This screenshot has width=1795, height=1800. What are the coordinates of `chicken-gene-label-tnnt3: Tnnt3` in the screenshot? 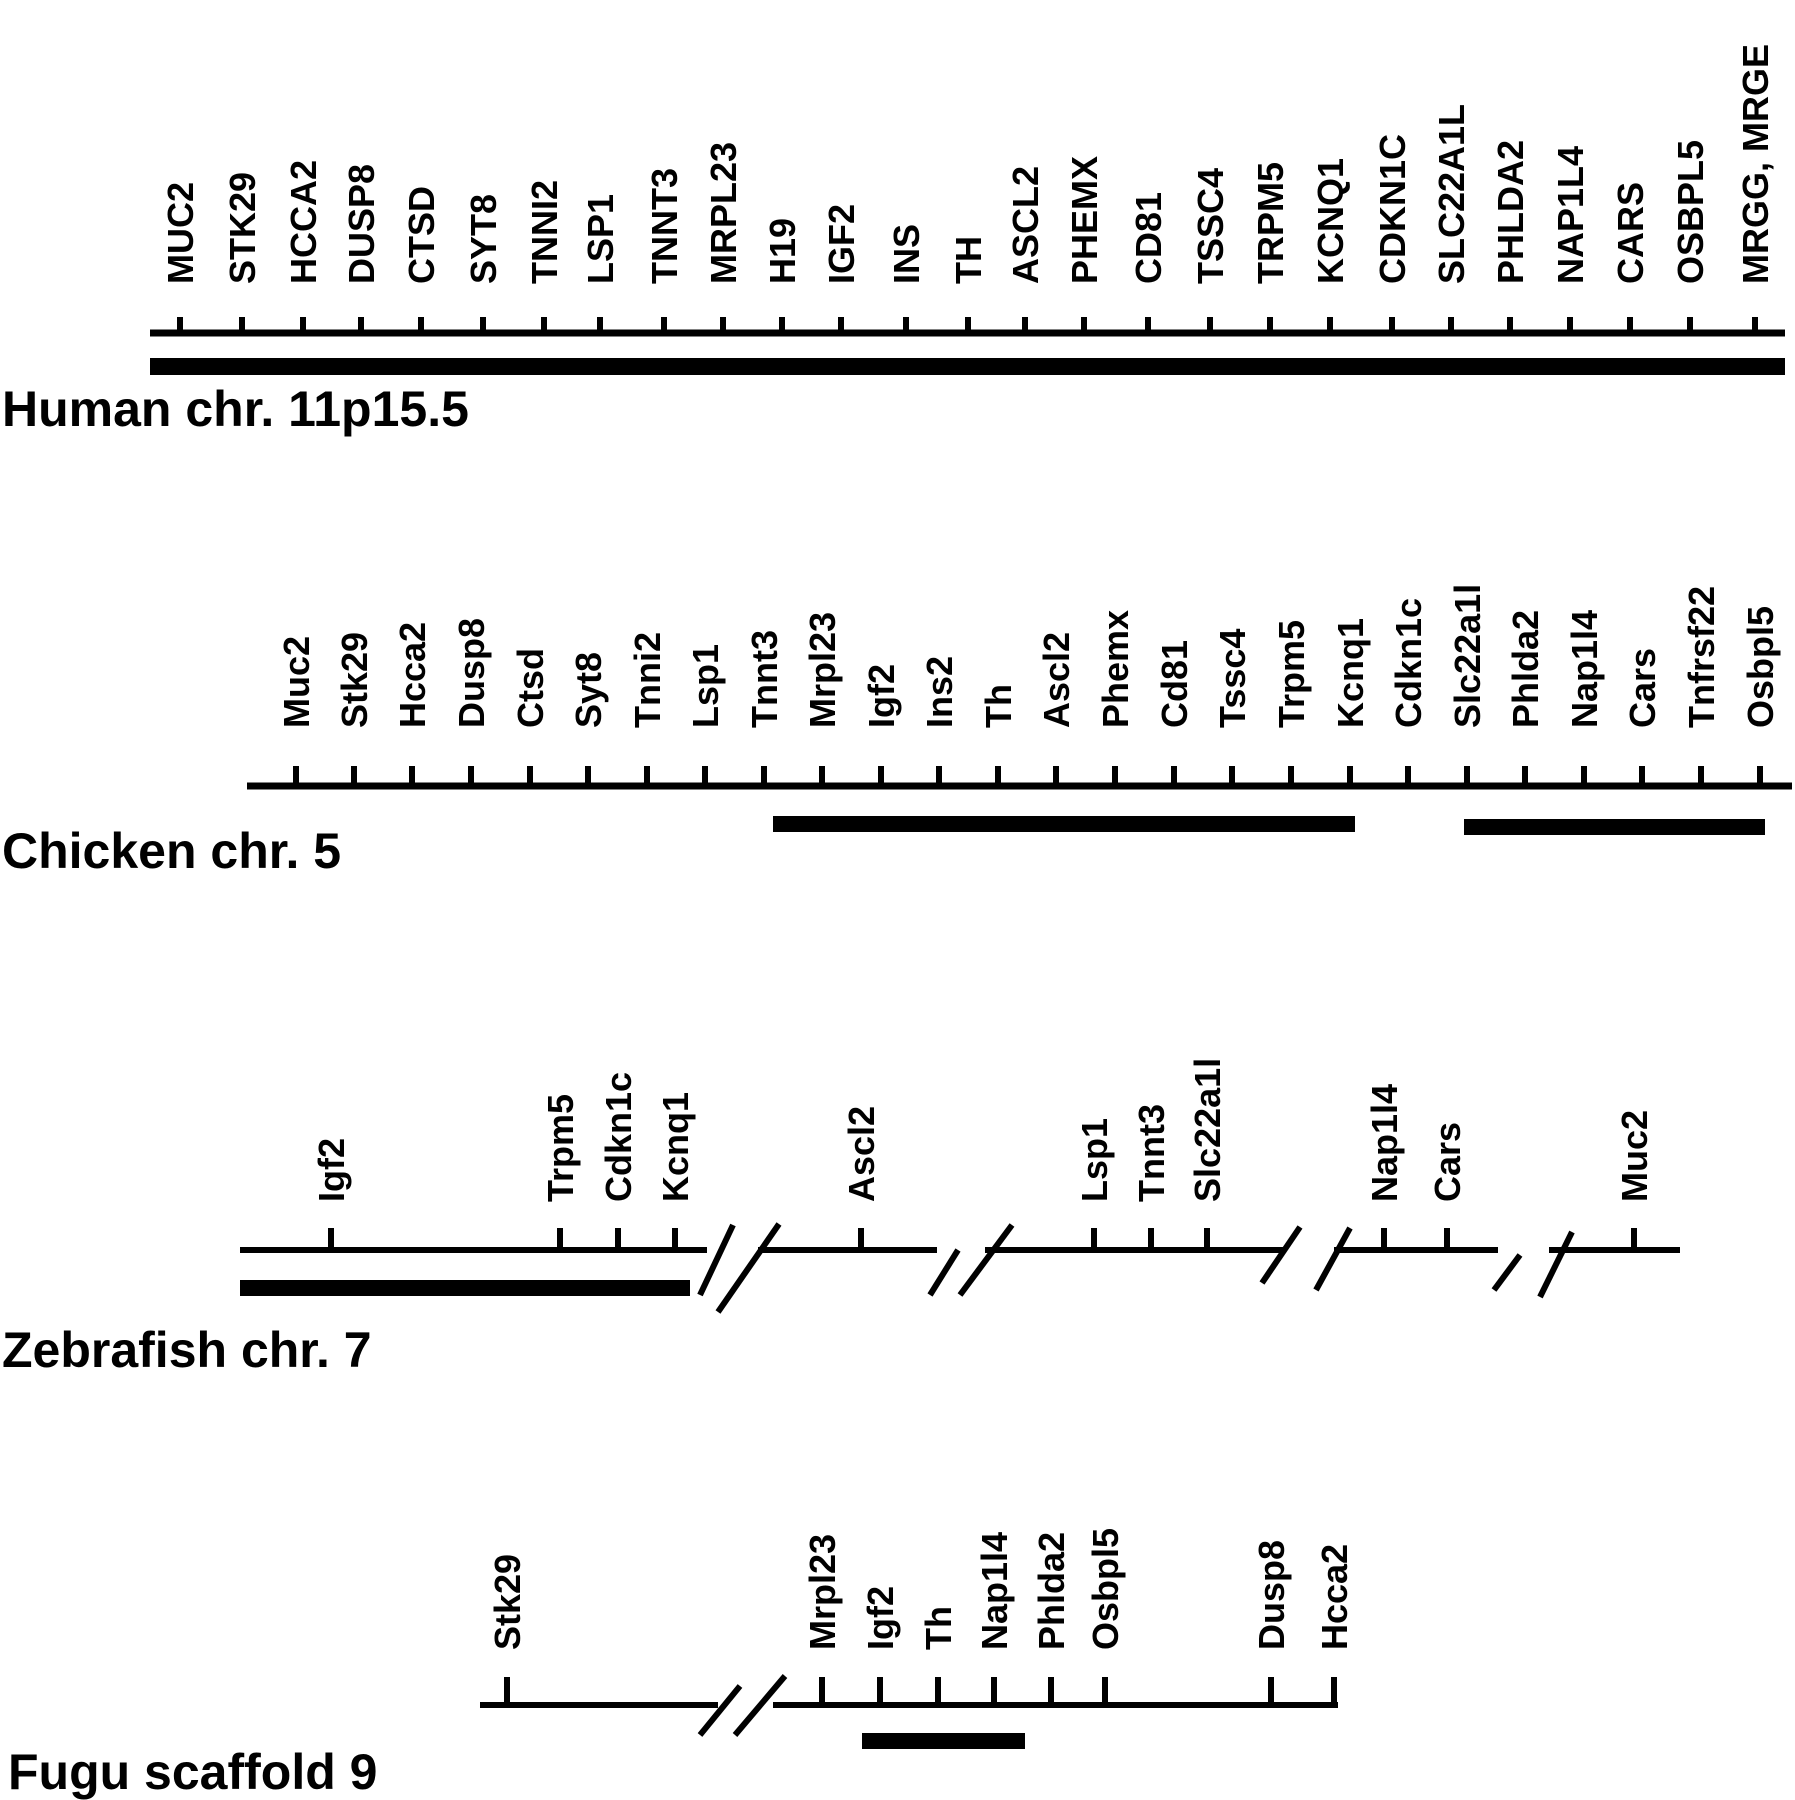 It's located at (764, 679).